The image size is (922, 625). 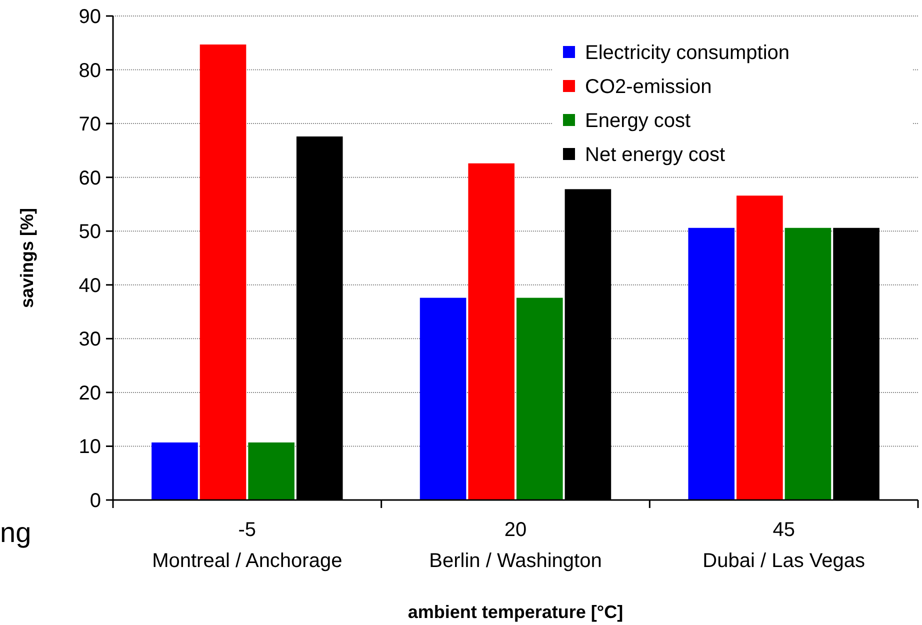 What do you see at coordinates (89, 339) in the screenshot?
I see `y-tick-label: 30` at bounding box center [89, 339].